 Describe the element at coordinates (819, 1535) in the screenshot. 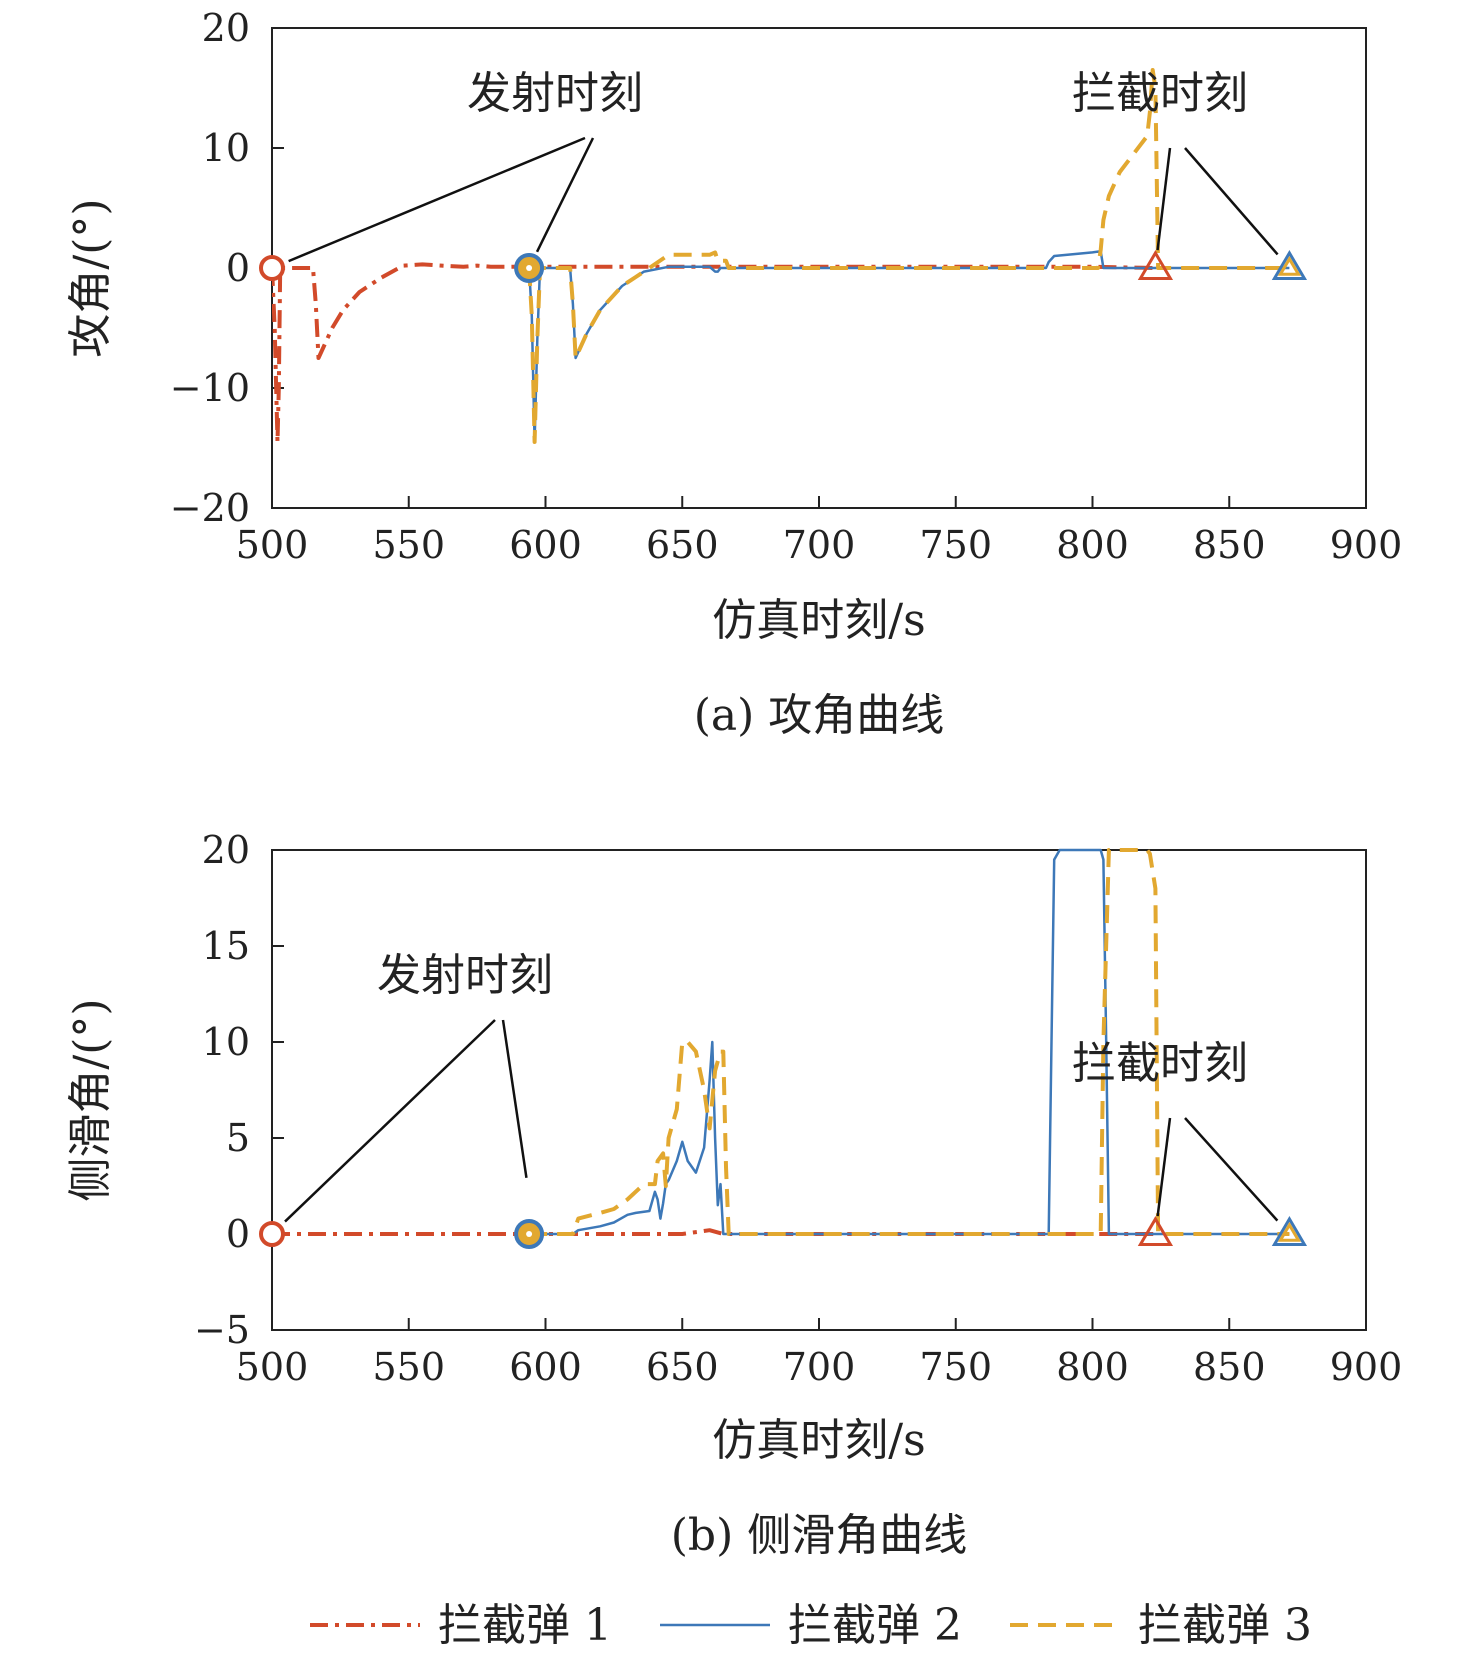

I see `panel-caption: (b) 侧滑角曲线` at that location.